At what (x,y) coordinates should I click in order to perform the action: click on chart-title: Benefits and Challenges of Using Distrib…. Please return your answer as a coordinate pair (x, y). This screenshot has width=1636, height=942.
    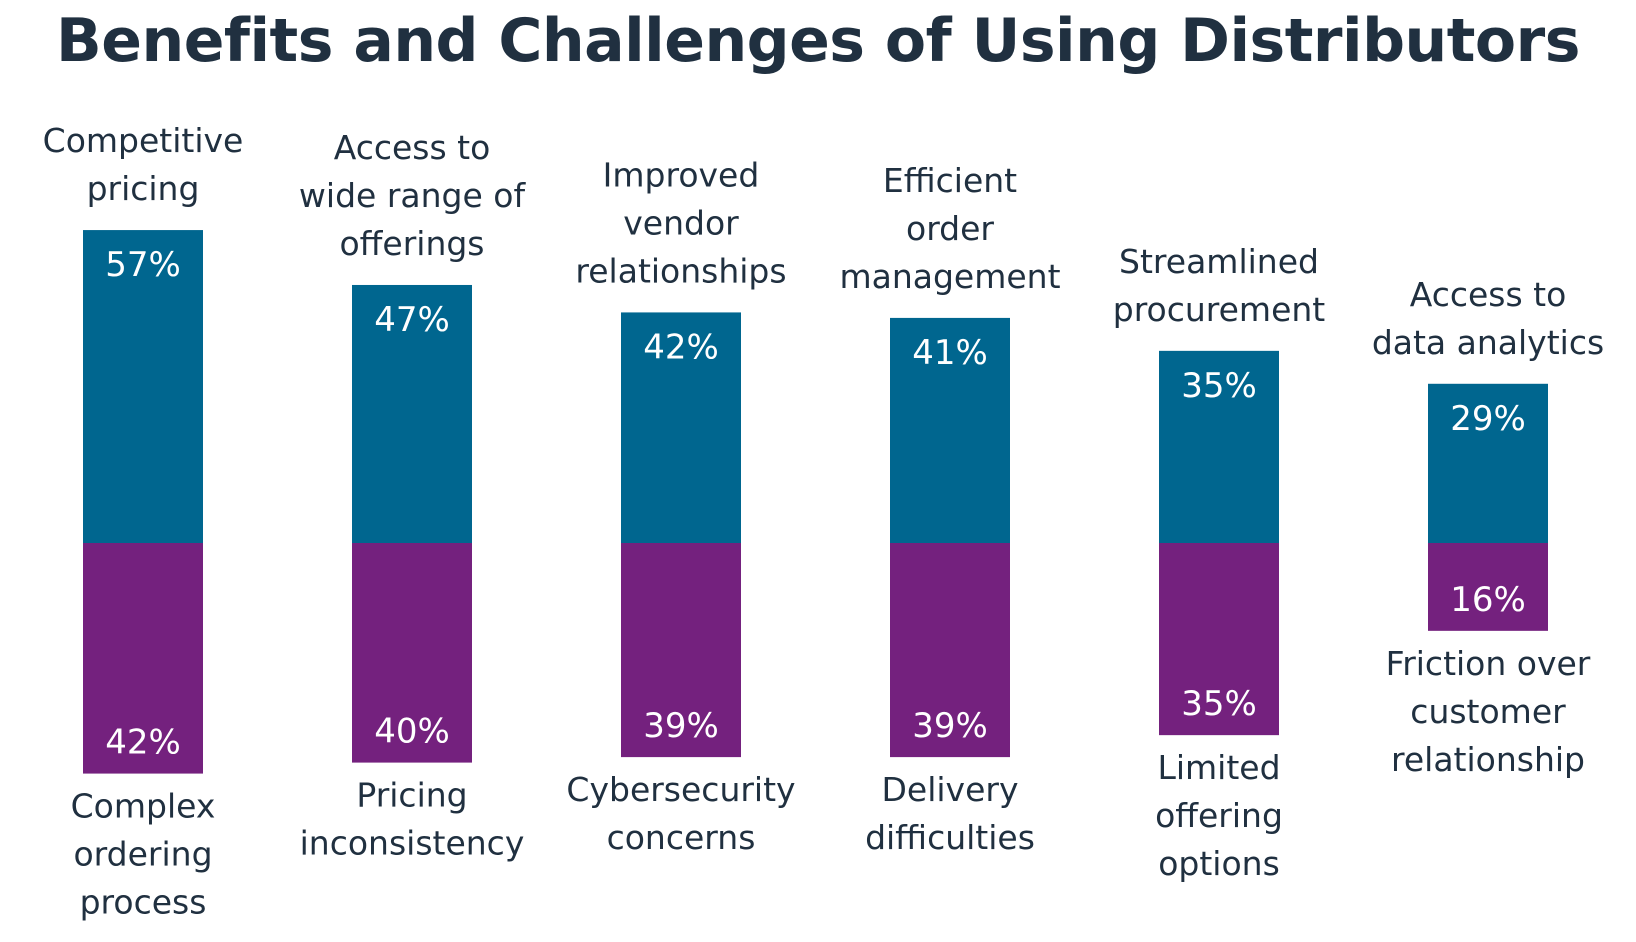
    Looking at the image, I should click on (818, 41).